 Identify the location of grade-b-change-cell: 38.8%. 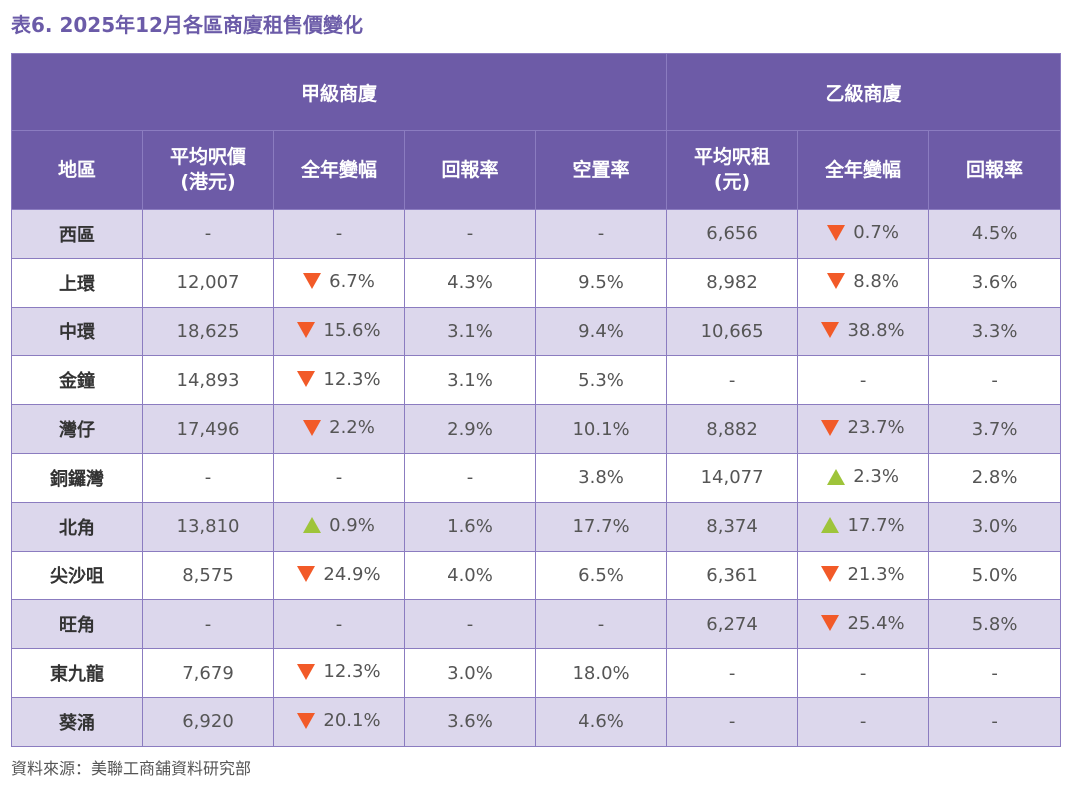
(863, 331).